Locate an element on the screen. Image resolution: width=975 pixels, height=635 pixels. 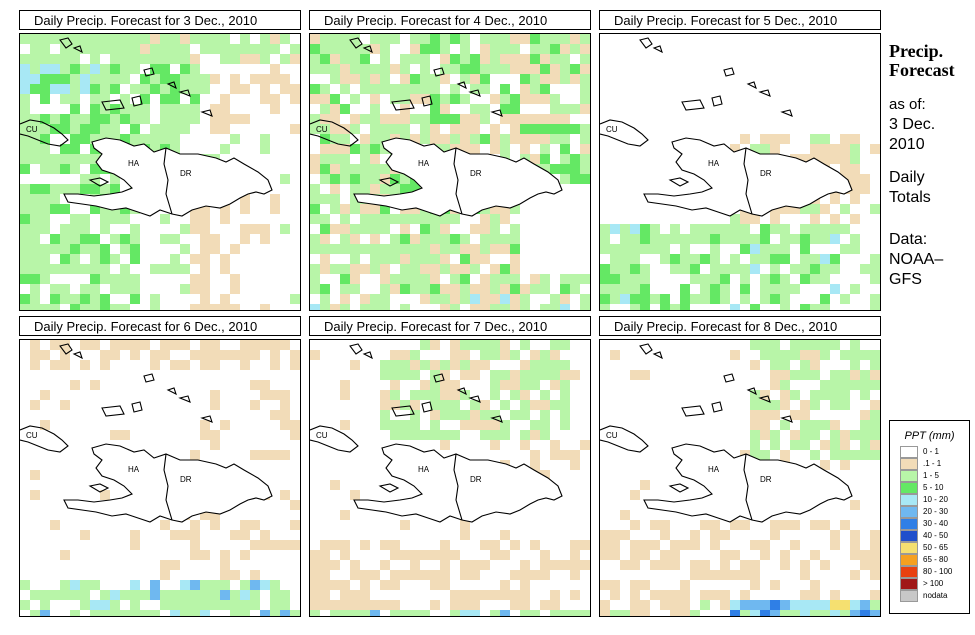
coastlines is located at coordinates (146, 127).